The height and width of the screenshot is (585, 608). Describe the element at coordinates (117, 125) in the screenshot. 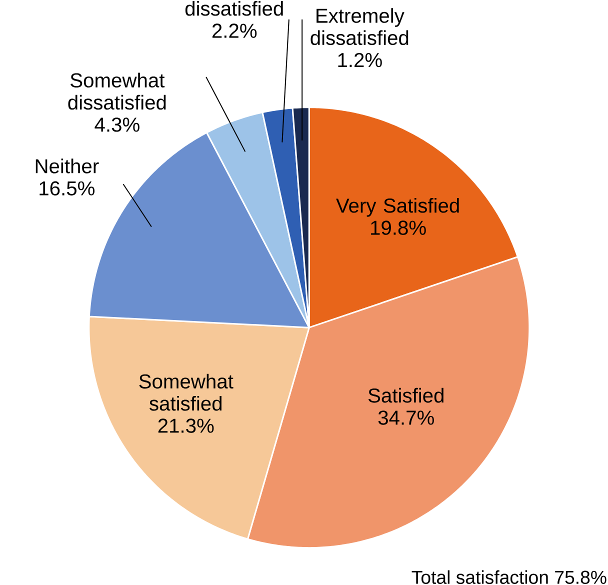

I see `data-label: 4.3%` at that location.